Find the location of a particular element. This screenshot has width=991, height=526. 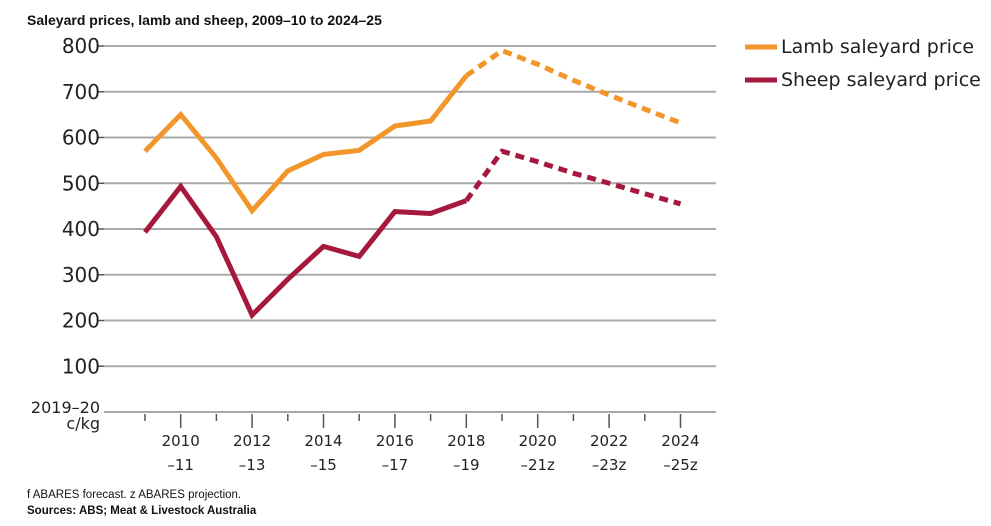

x-tick-label-2012: 2012 is located at coordinates (252, 441).